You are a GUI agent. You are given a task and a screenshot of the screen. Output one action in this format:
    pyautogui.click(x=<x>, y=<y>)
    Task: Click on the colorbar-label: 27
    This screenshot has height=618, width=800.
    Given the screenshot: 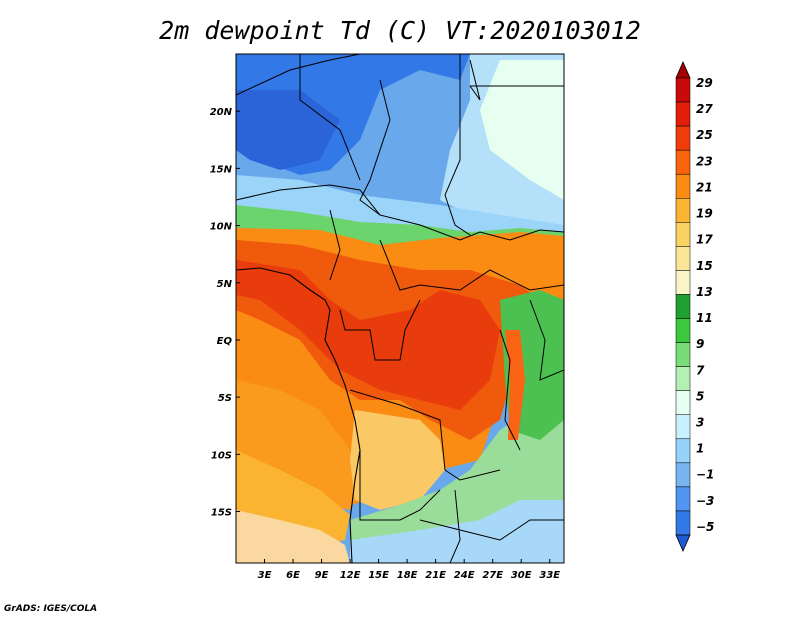 What is the action you would take?
    pyautogui.click(x=704, y=109)
    